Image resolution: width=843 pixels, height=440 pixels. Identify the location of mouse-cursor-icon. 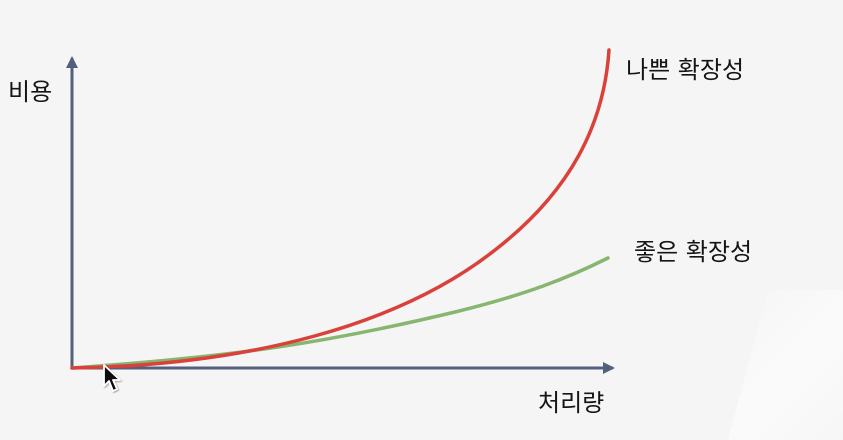
(112, 378).